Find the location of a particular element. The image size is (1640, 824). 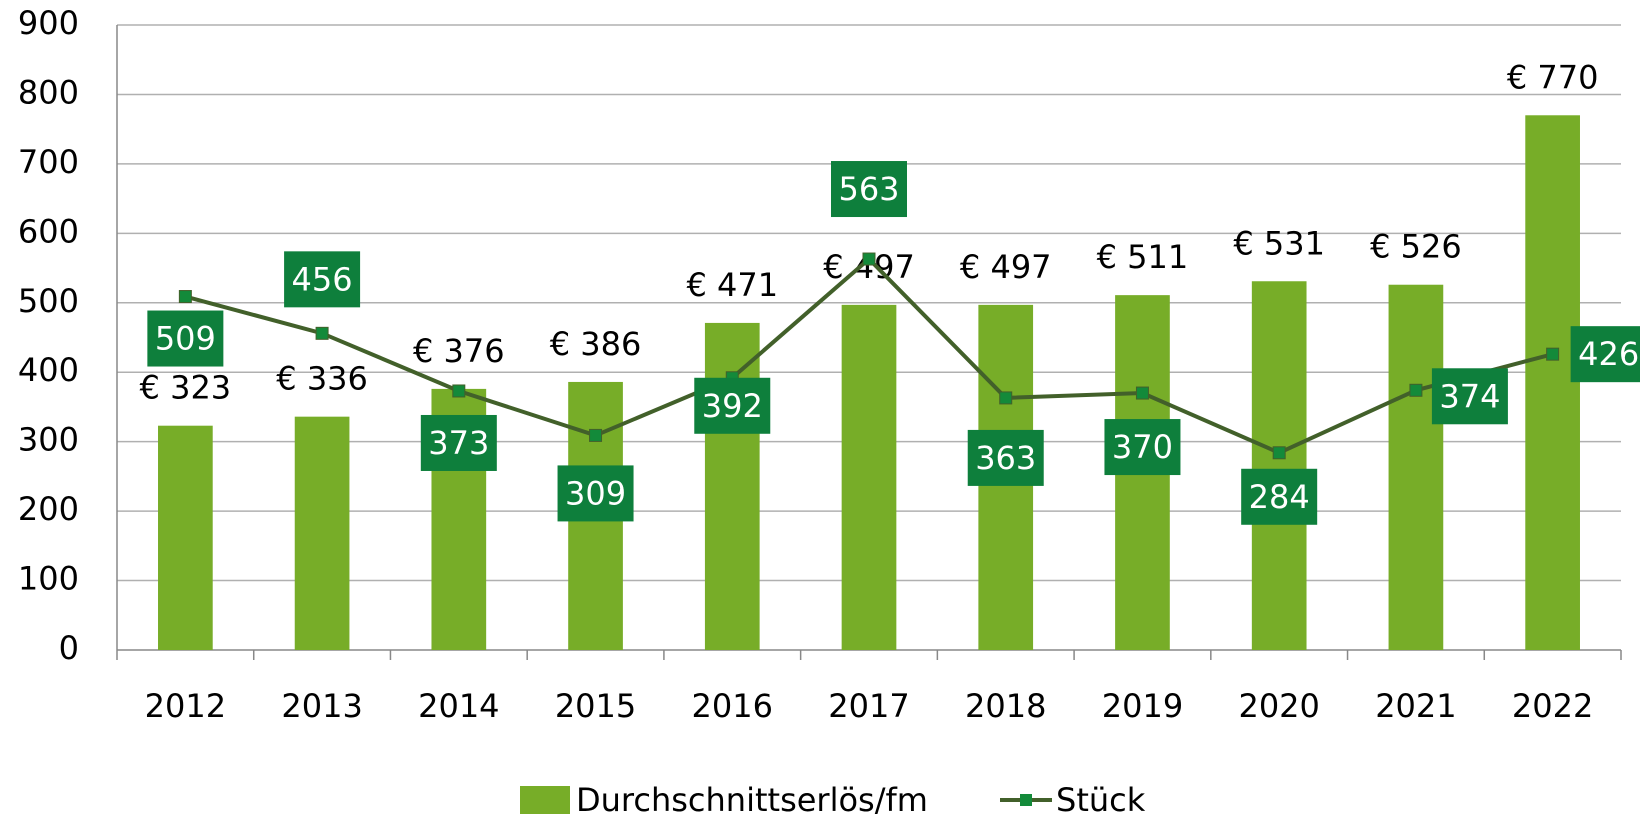

x-tick-label: 2015 is located at coordinates (595, 706).